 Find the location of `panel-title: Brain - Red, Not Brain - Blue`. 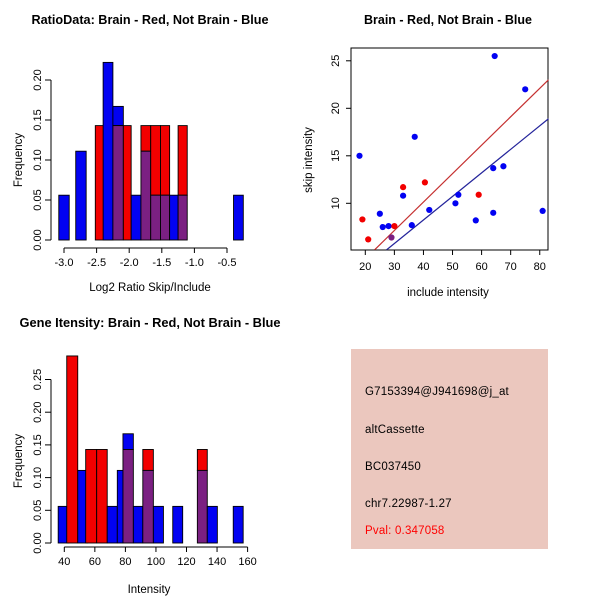

panel-title: Brain - Red, Not Brain - Blue is located at coordinates (448, 20).